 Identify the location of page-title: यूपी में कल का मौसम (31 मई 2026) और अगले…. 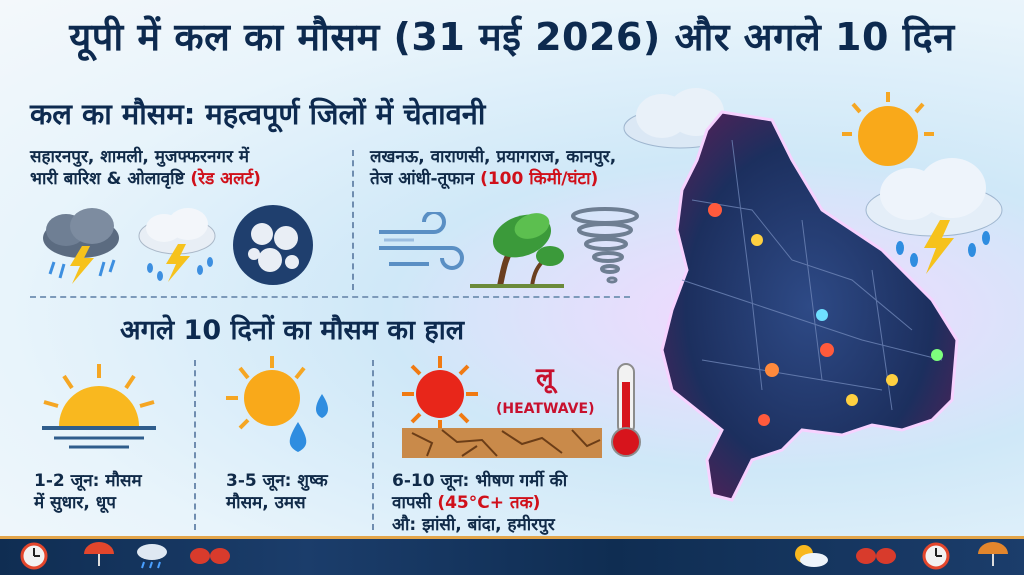
(512, 37).